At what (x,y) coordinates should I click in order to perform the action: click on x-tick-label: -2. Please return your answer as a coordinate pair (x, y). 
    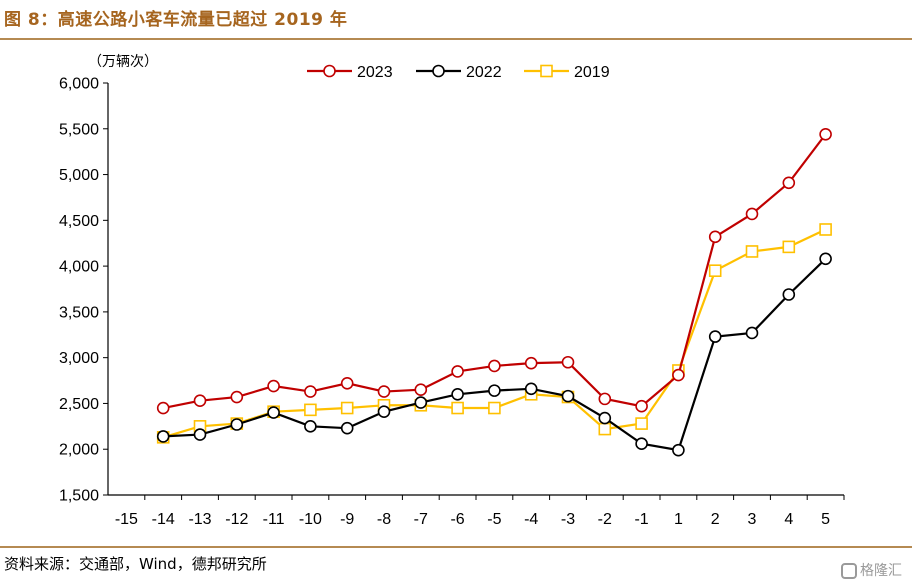
    Looking at the image, I should click on (605, 519).